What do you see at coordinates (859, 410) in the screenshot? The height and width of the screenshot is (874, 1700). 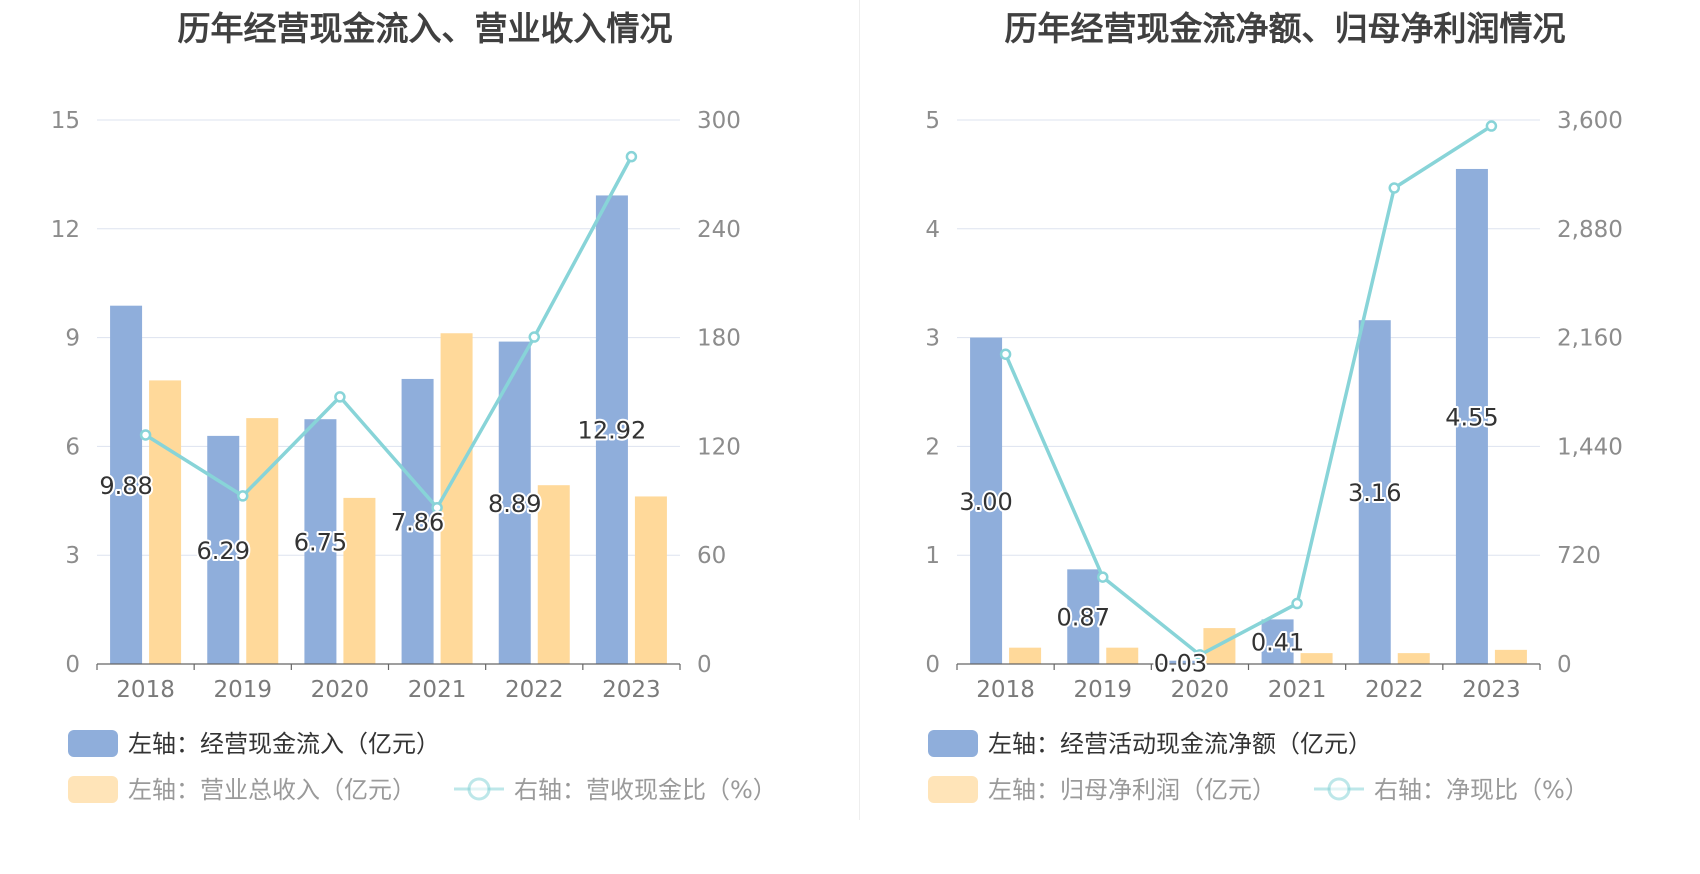 I see `panel-divider` at bounding box center [859, 410].